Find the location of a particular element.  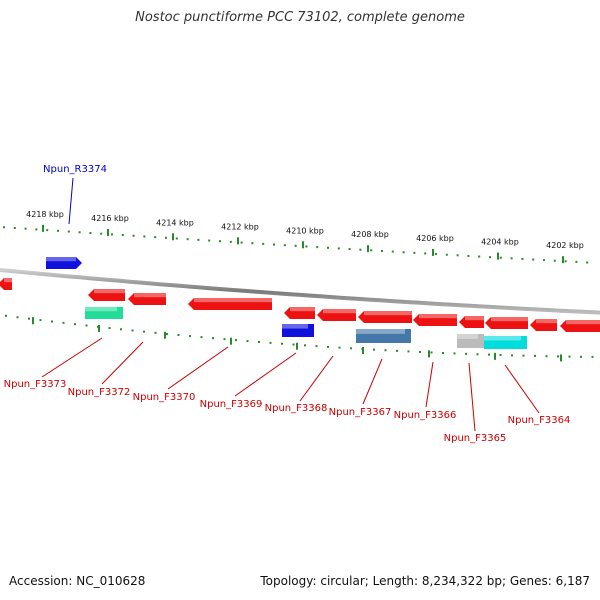

genome-backbone is located at coordinates (300, 291).